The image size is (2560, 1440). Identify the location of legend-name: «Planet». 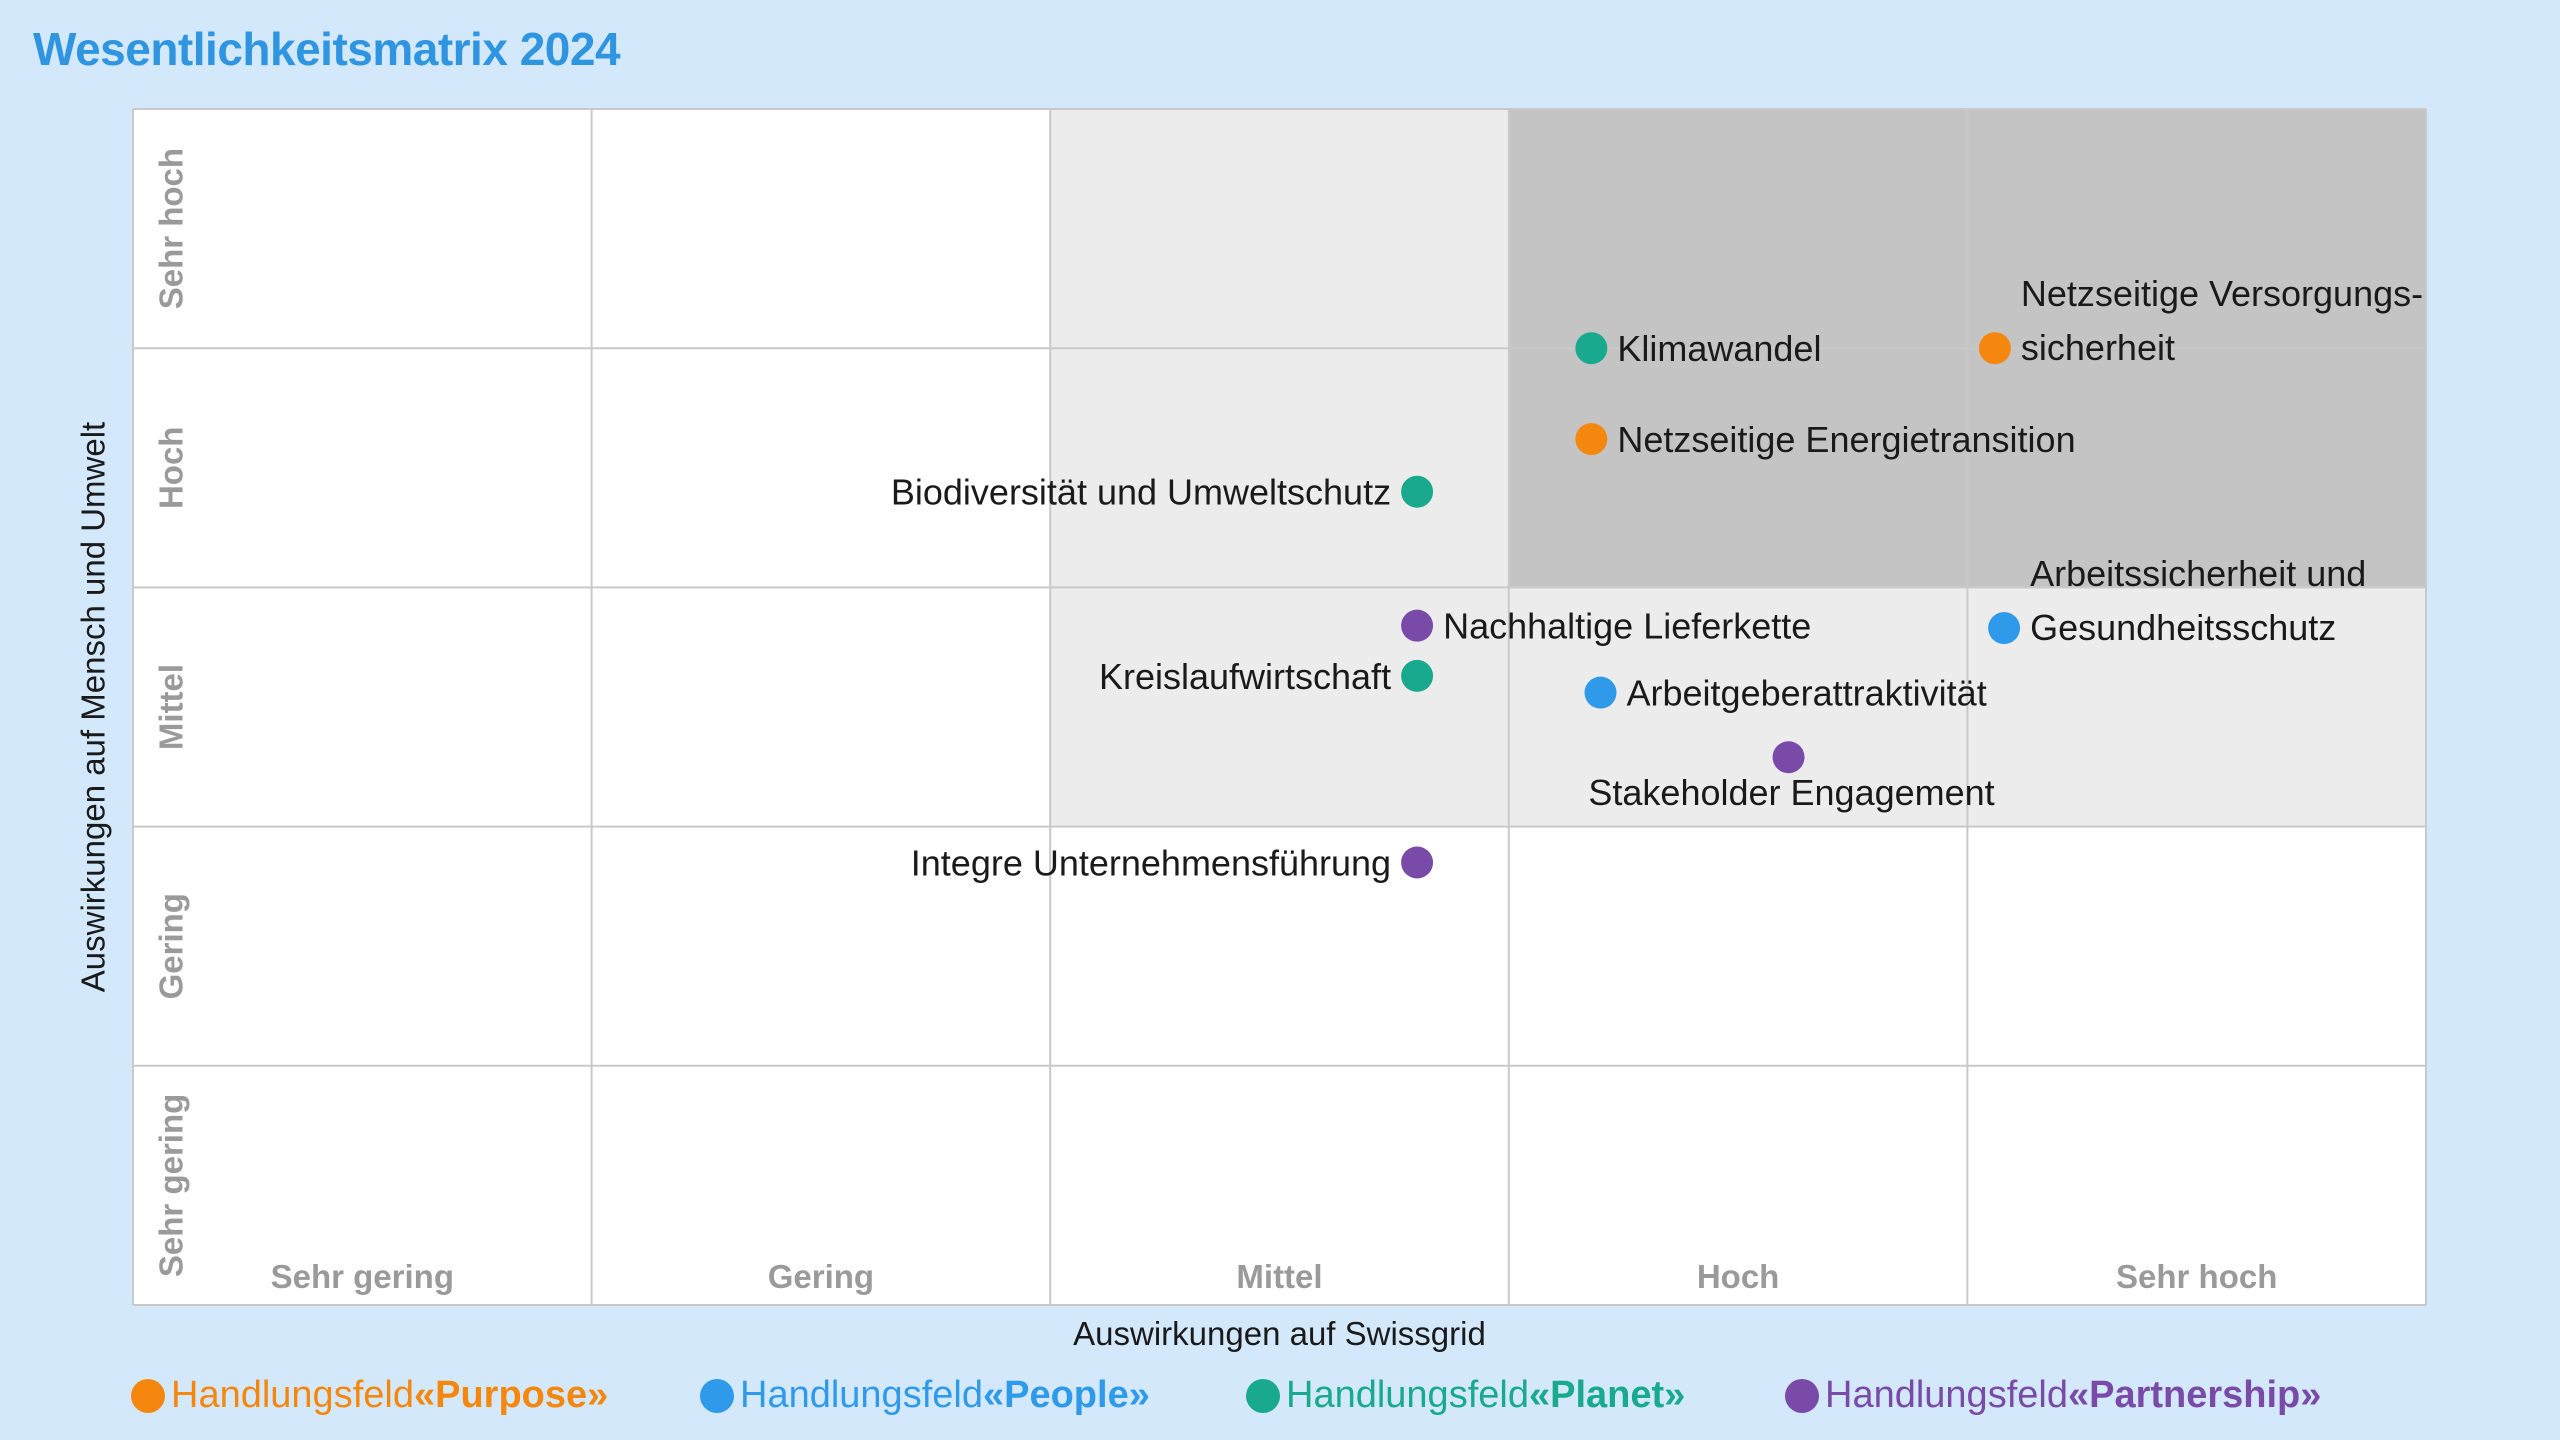
(1607, 1395).